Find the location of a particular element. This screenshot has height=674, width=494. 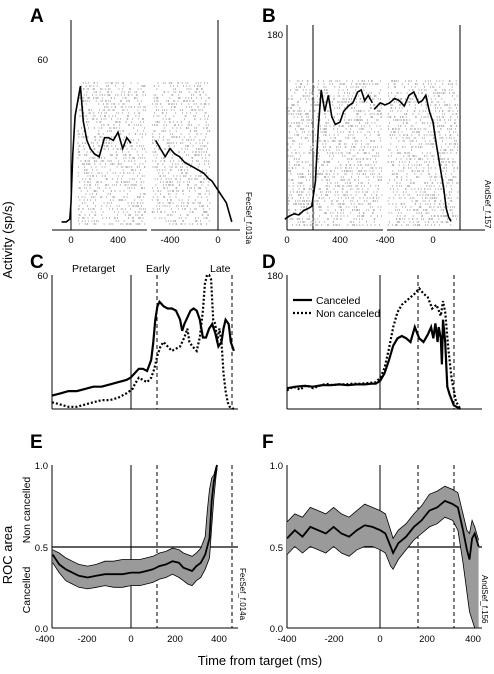

panel-a-xtick-neg400: -400 is located at coordinates (169, 240).